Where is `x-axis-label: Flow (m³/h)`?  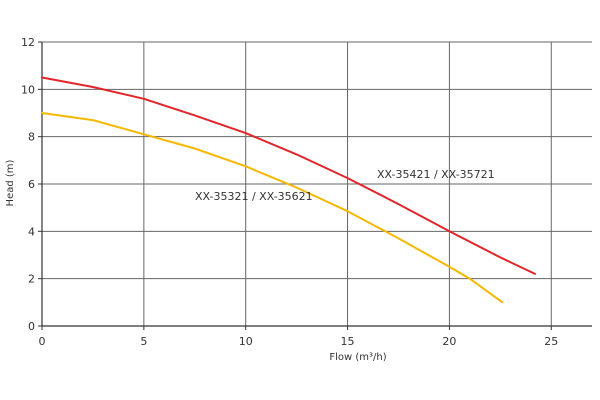
x-axis-label: Flow (m³/h) is located at coordinates (357, 357).